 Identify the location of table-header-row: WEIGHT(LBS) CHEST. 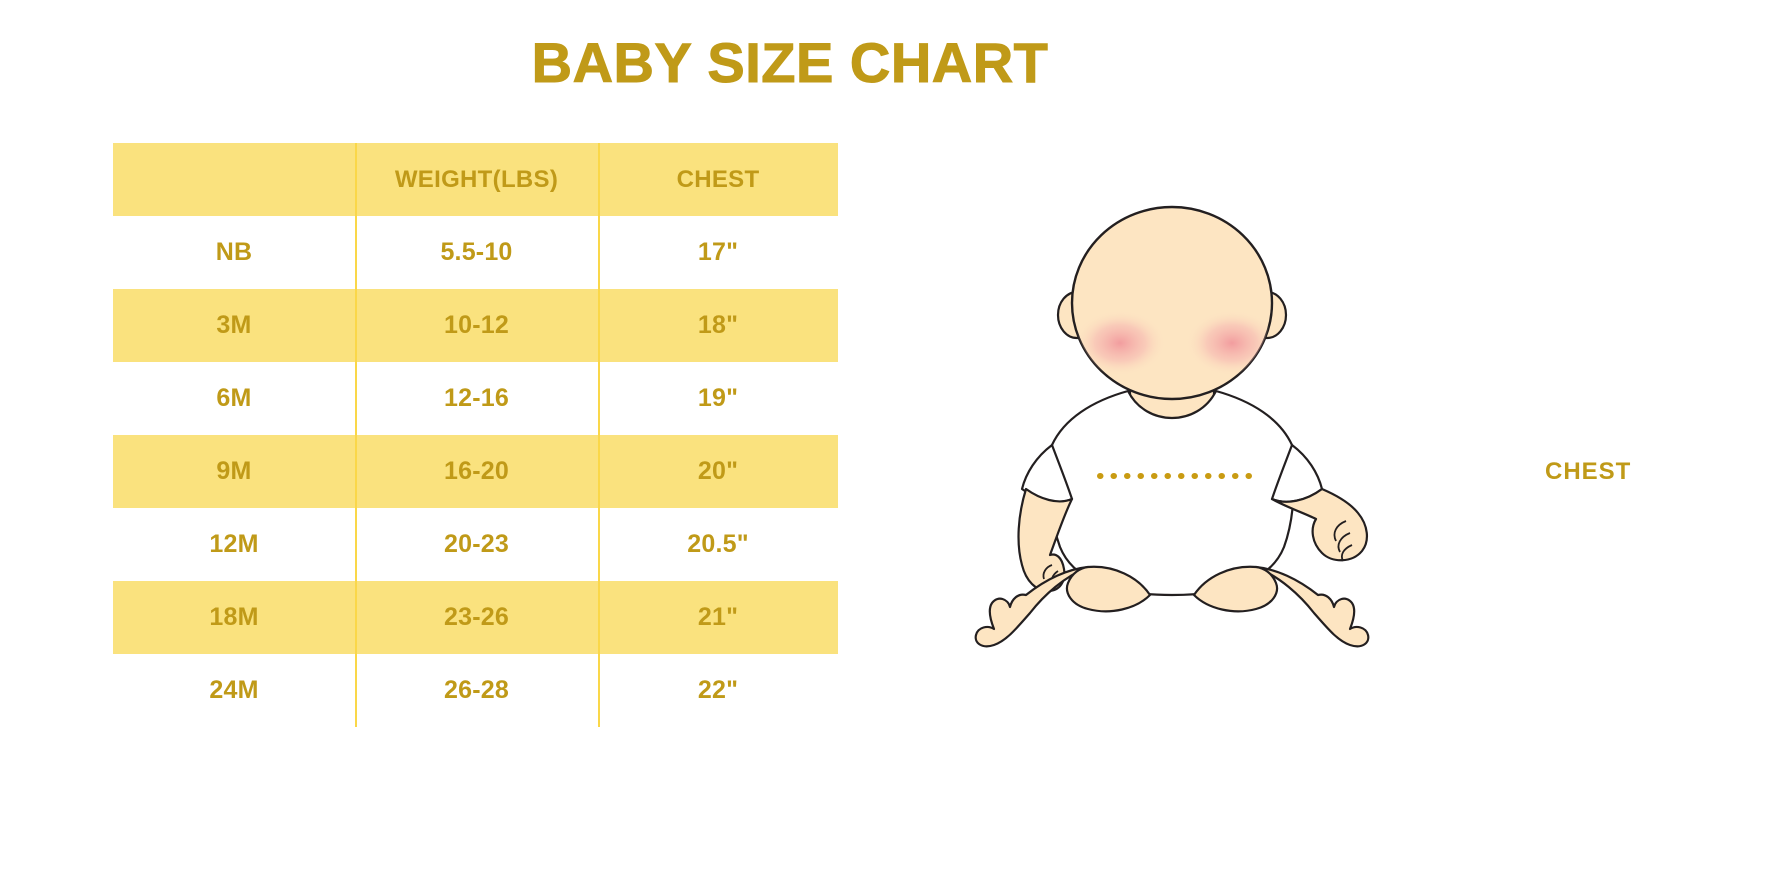
(475, 179).